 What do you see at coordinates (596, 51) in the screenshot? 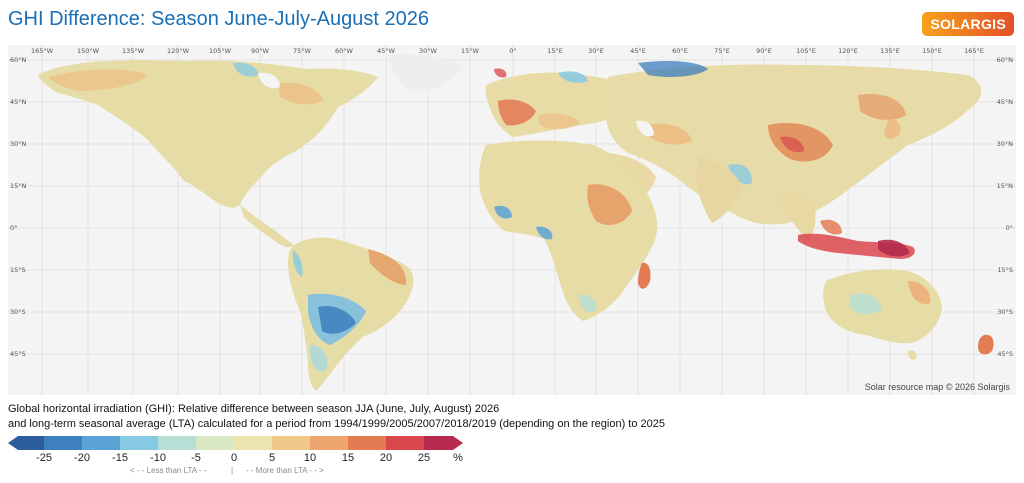
I see `lon-label: 30°E` at bounding box center [596, 51].